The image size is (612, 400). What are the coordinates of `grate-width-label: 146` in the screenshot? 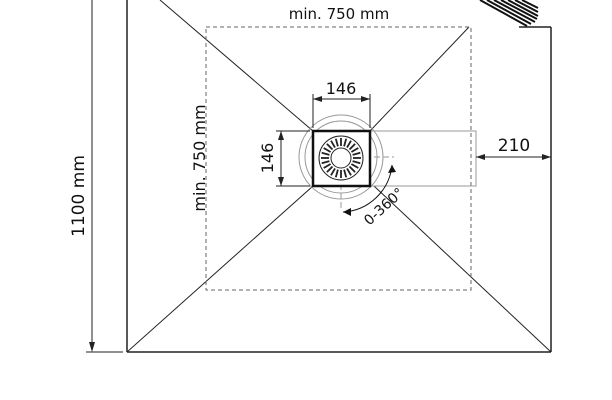 It's located at (341, 88).